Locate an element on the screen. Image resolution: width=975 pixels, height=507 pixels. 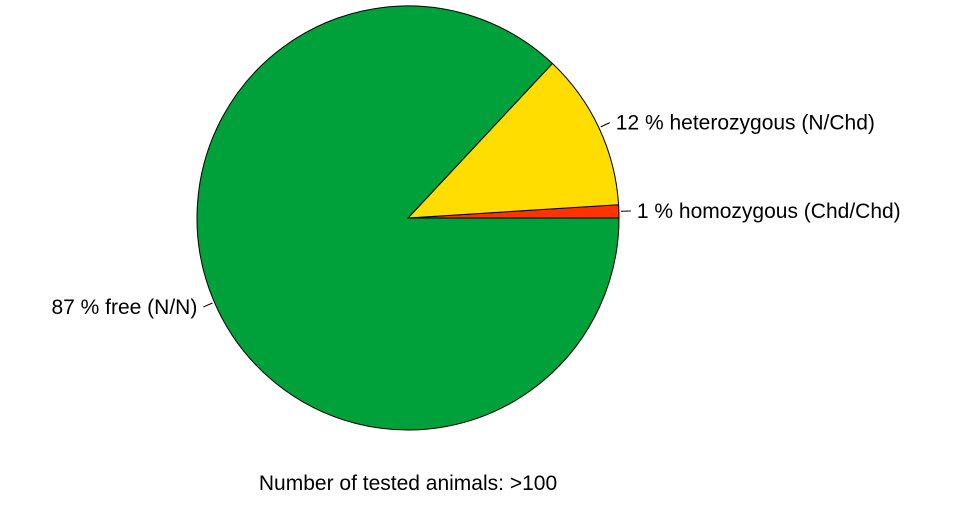
slice-heterozygous is located at coordinates (513, 140).